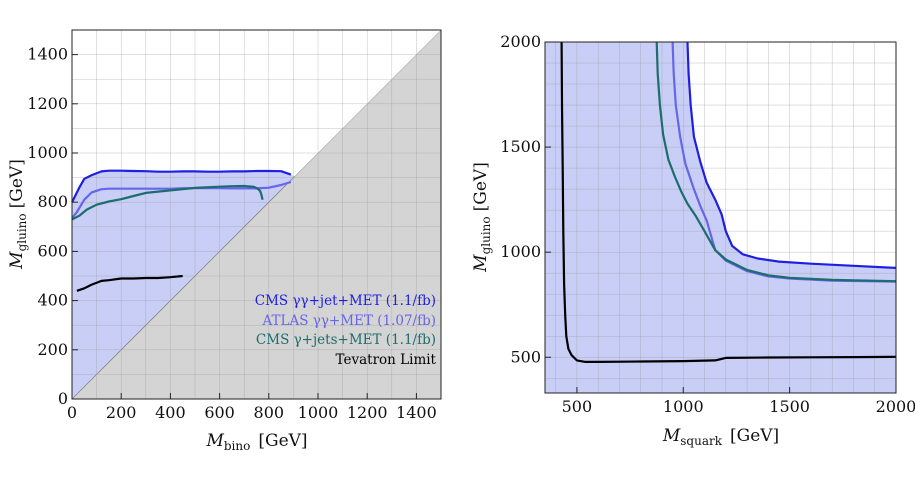  I want to click on right-series-cms-jet-met-1-1-fb, so click(791, 155).